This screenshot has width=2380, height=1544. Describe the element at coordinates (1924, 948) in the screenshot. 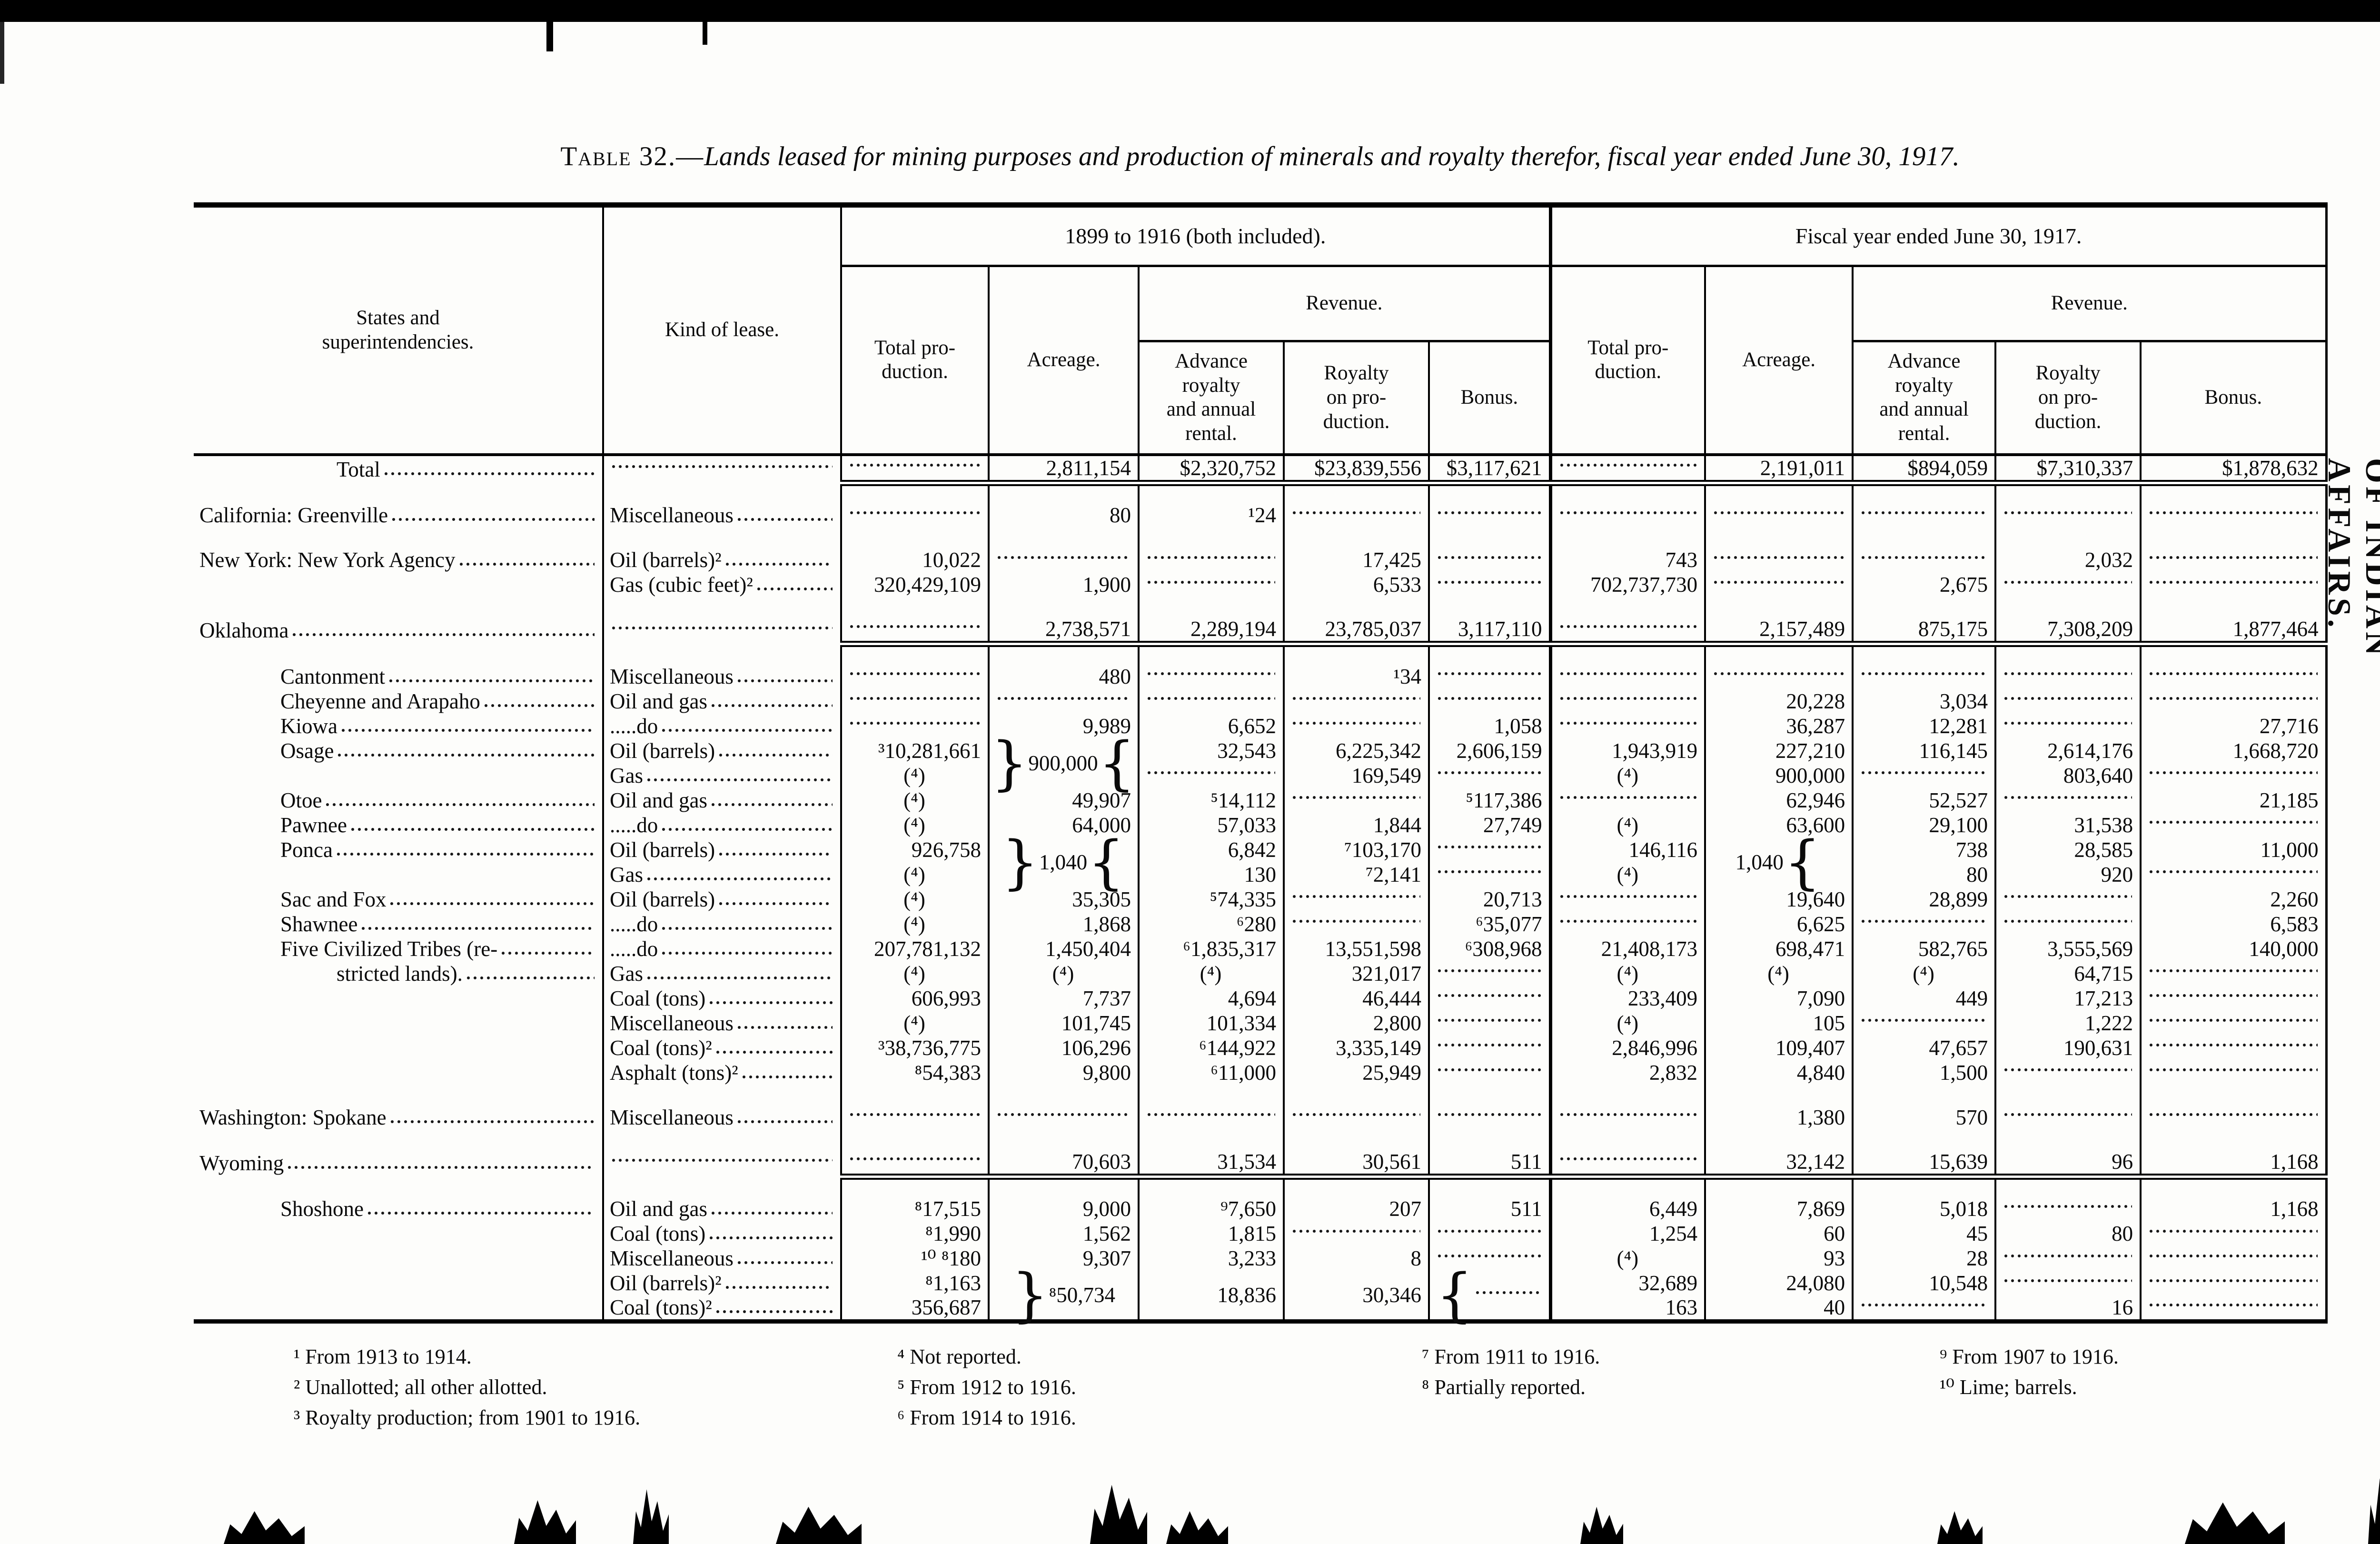

I see `table-cell: 582,765` at that location.